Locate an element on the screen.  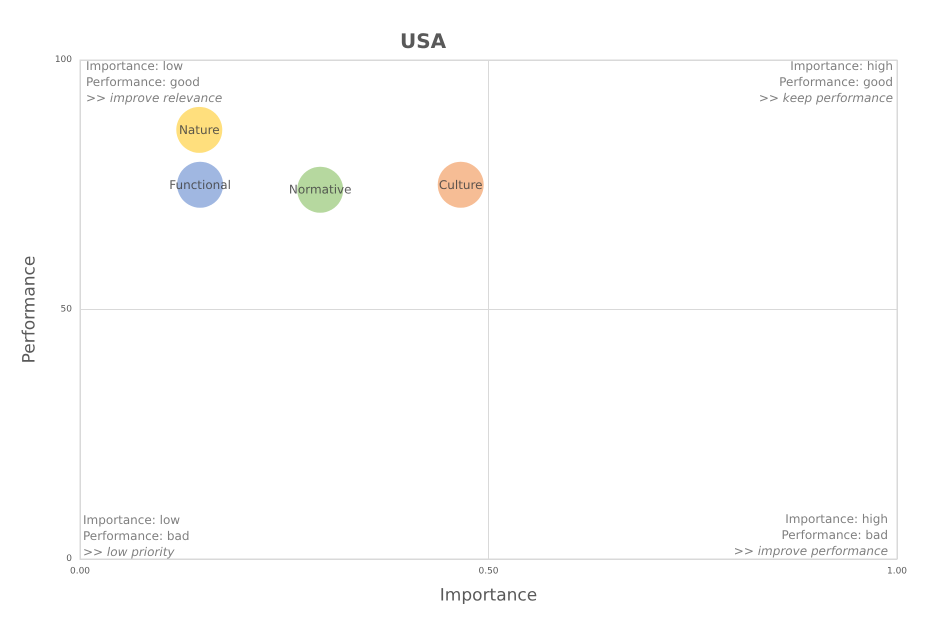
annotation: Importance: low Performance: bad >> low priority is located at coordinates (136, 536).